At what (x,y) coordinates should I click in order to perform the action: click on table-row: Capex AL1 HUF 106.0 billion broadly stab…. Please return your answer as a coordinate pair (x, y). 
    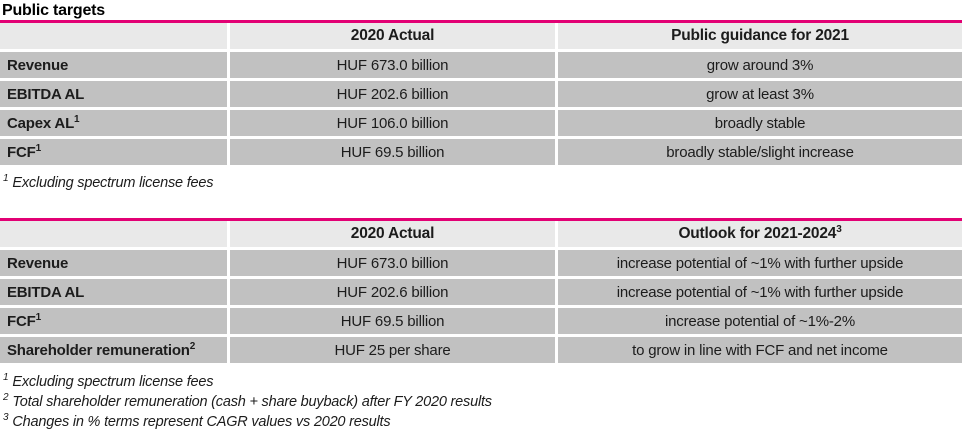
    Looking at the image, I should click on (481, 124).